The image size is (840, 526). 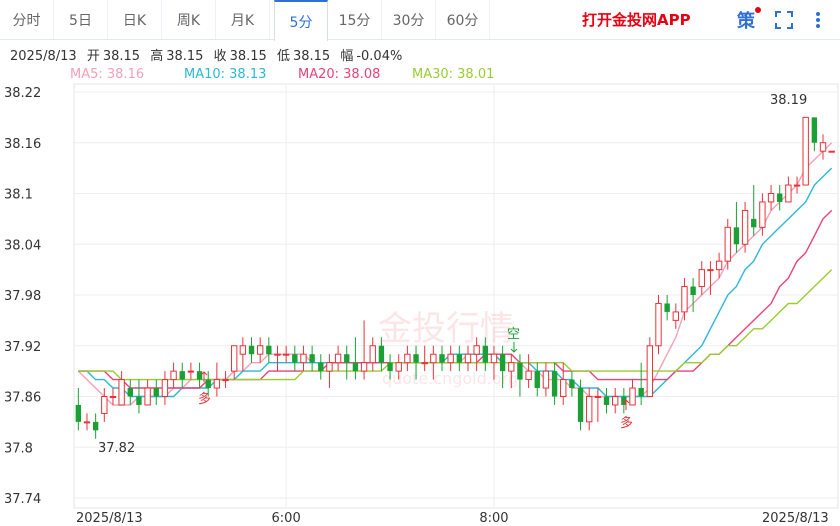 What do you see at coordinates (784, 20) in the screenshot?
I see `fullscreen-icon` at bounding box center [784, 20].